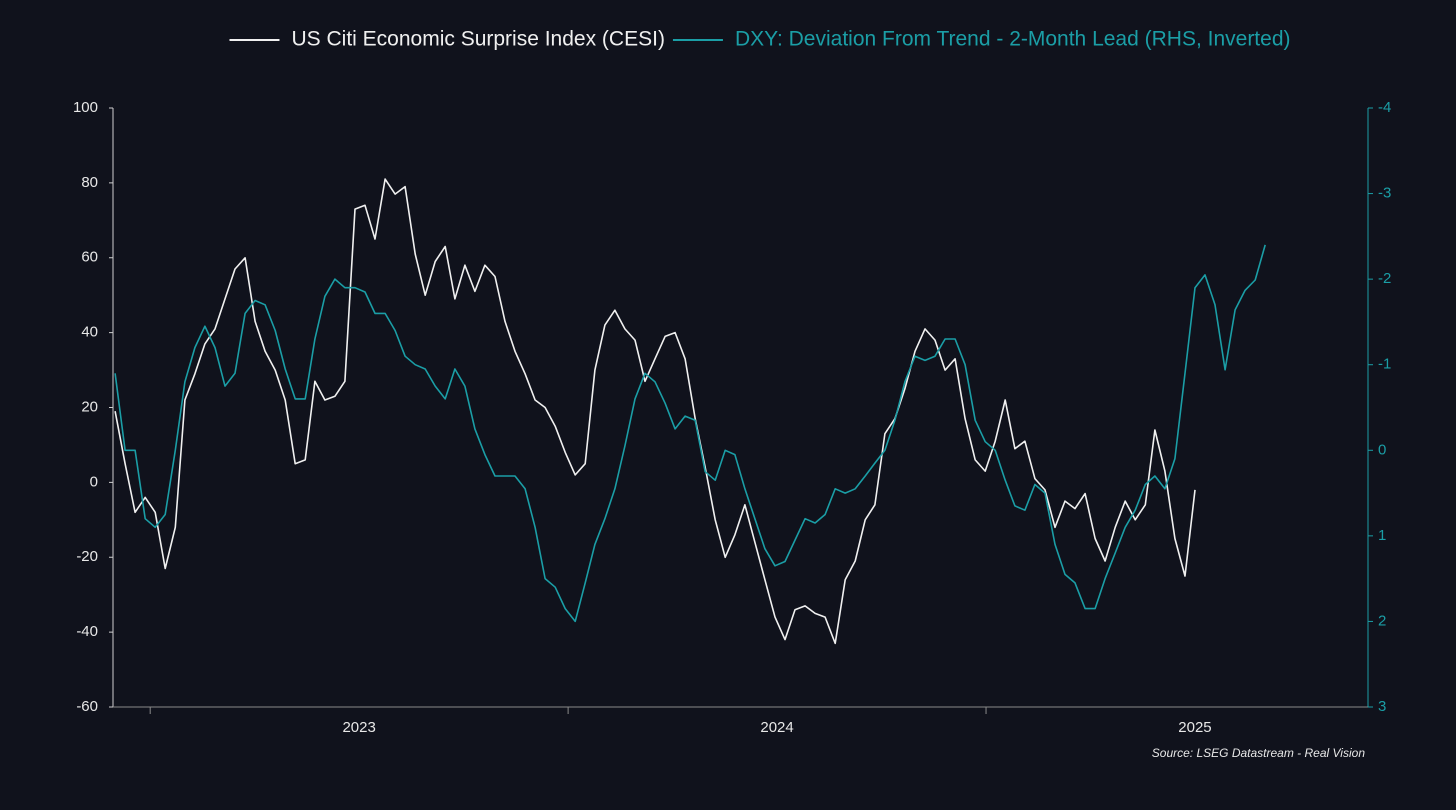 The height and width of the screenshot is (810, 1456). Describe the element at coordinates (94, 481) in the screenshot. I see `y-tick-label: 0` at that location.